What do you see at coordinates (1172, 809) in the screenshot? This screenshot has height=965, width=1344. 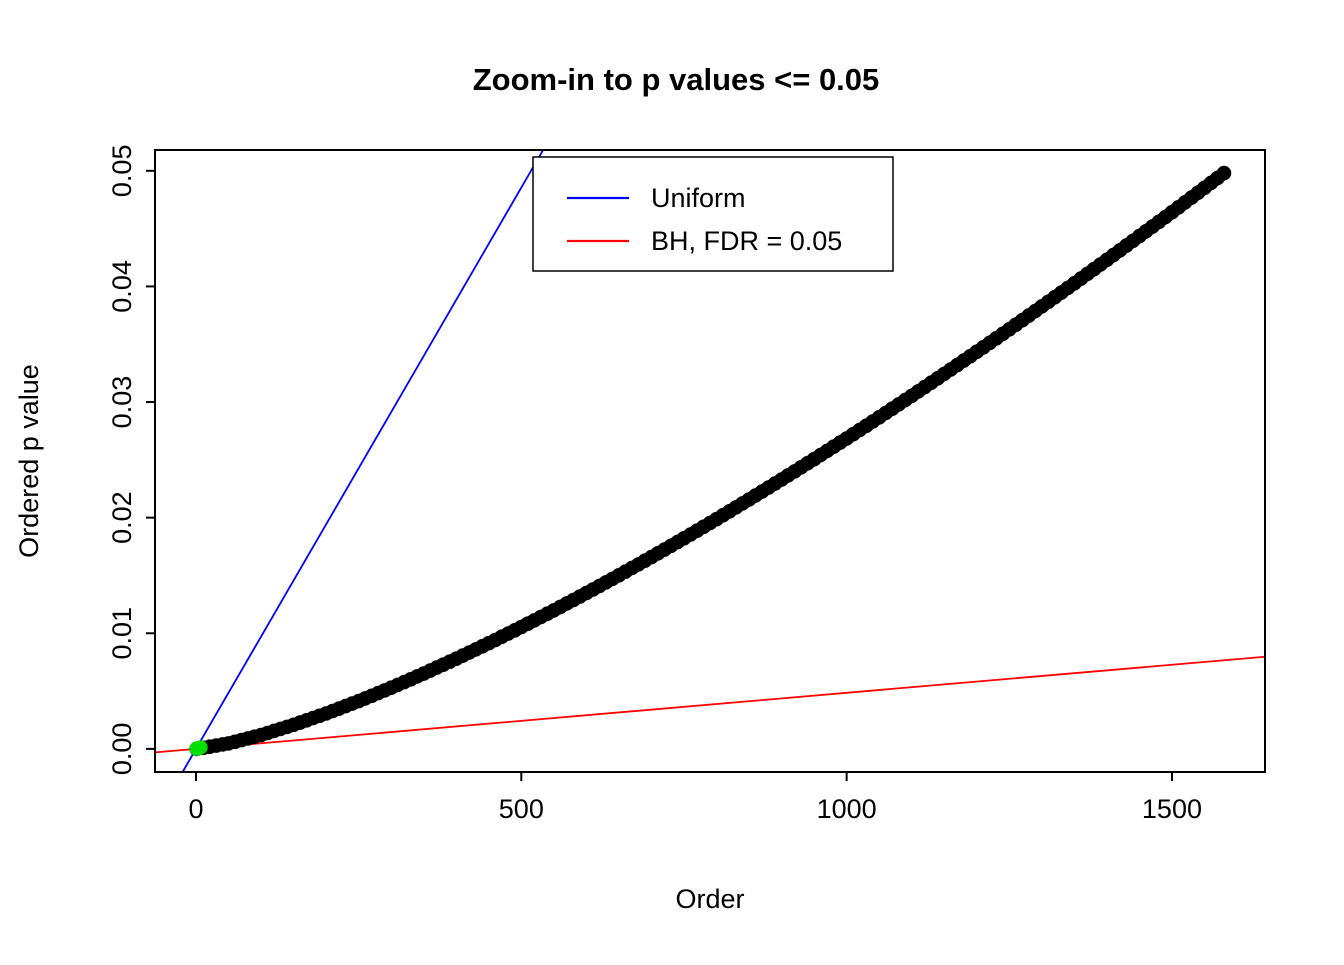 I see `x-tick-label: 1500` at bounding box center [1172, 809].